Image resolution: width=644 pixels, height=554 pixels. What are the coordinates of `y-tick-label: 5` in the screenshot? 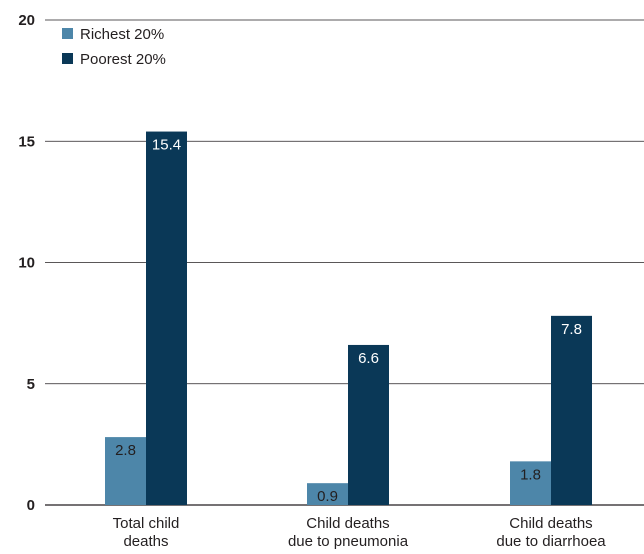 It's located at (31, 384).